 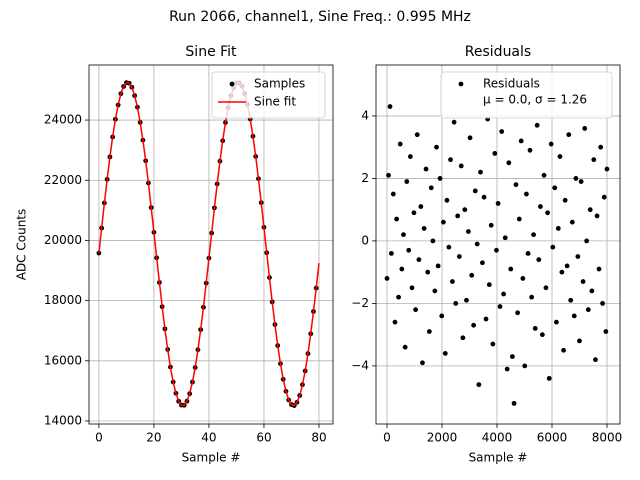 I want to click on y-tick-label: −4, so click(x=360, y=365).